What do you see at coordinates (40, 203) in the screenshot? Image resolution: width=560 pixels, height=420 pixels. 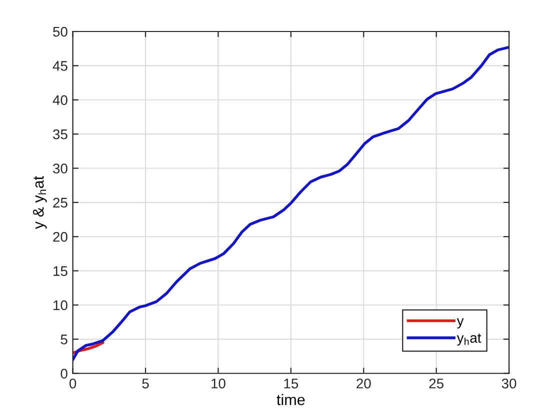 I see `y-axis-title: y & y$_{h}$at` at bounding box center [40, 203].